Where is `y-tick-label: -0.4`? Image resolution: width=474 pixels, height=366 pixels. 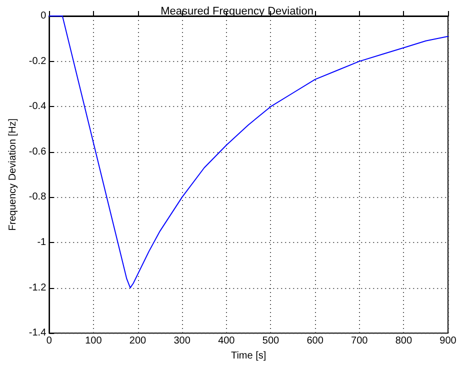 y-tick-label: -0.4 is located at coordinates (37, 106).